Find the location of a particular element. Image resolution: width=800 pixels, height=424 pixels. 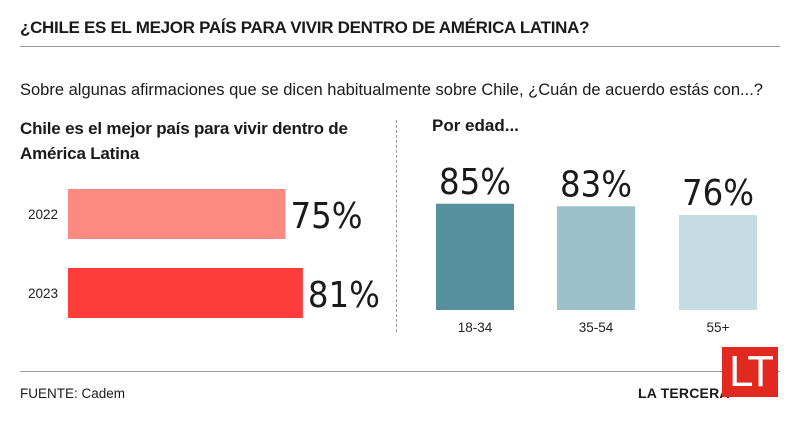

year-axis-label: 2022 is located at coordinates (43, 214).